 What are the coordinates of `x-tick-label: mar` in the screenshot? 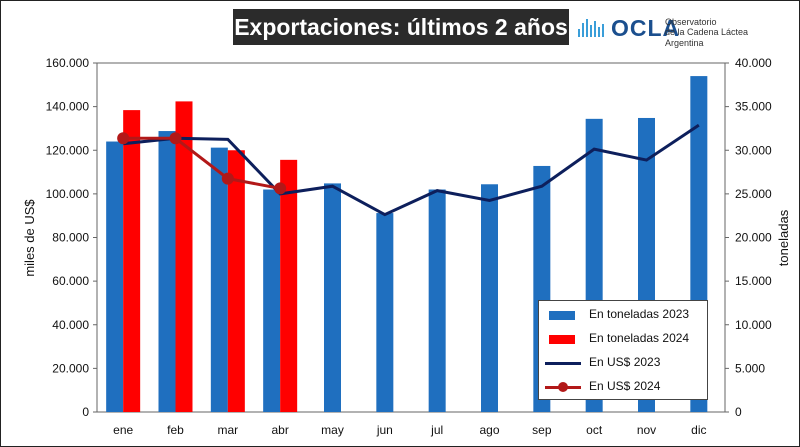 It's located at (227, 430).